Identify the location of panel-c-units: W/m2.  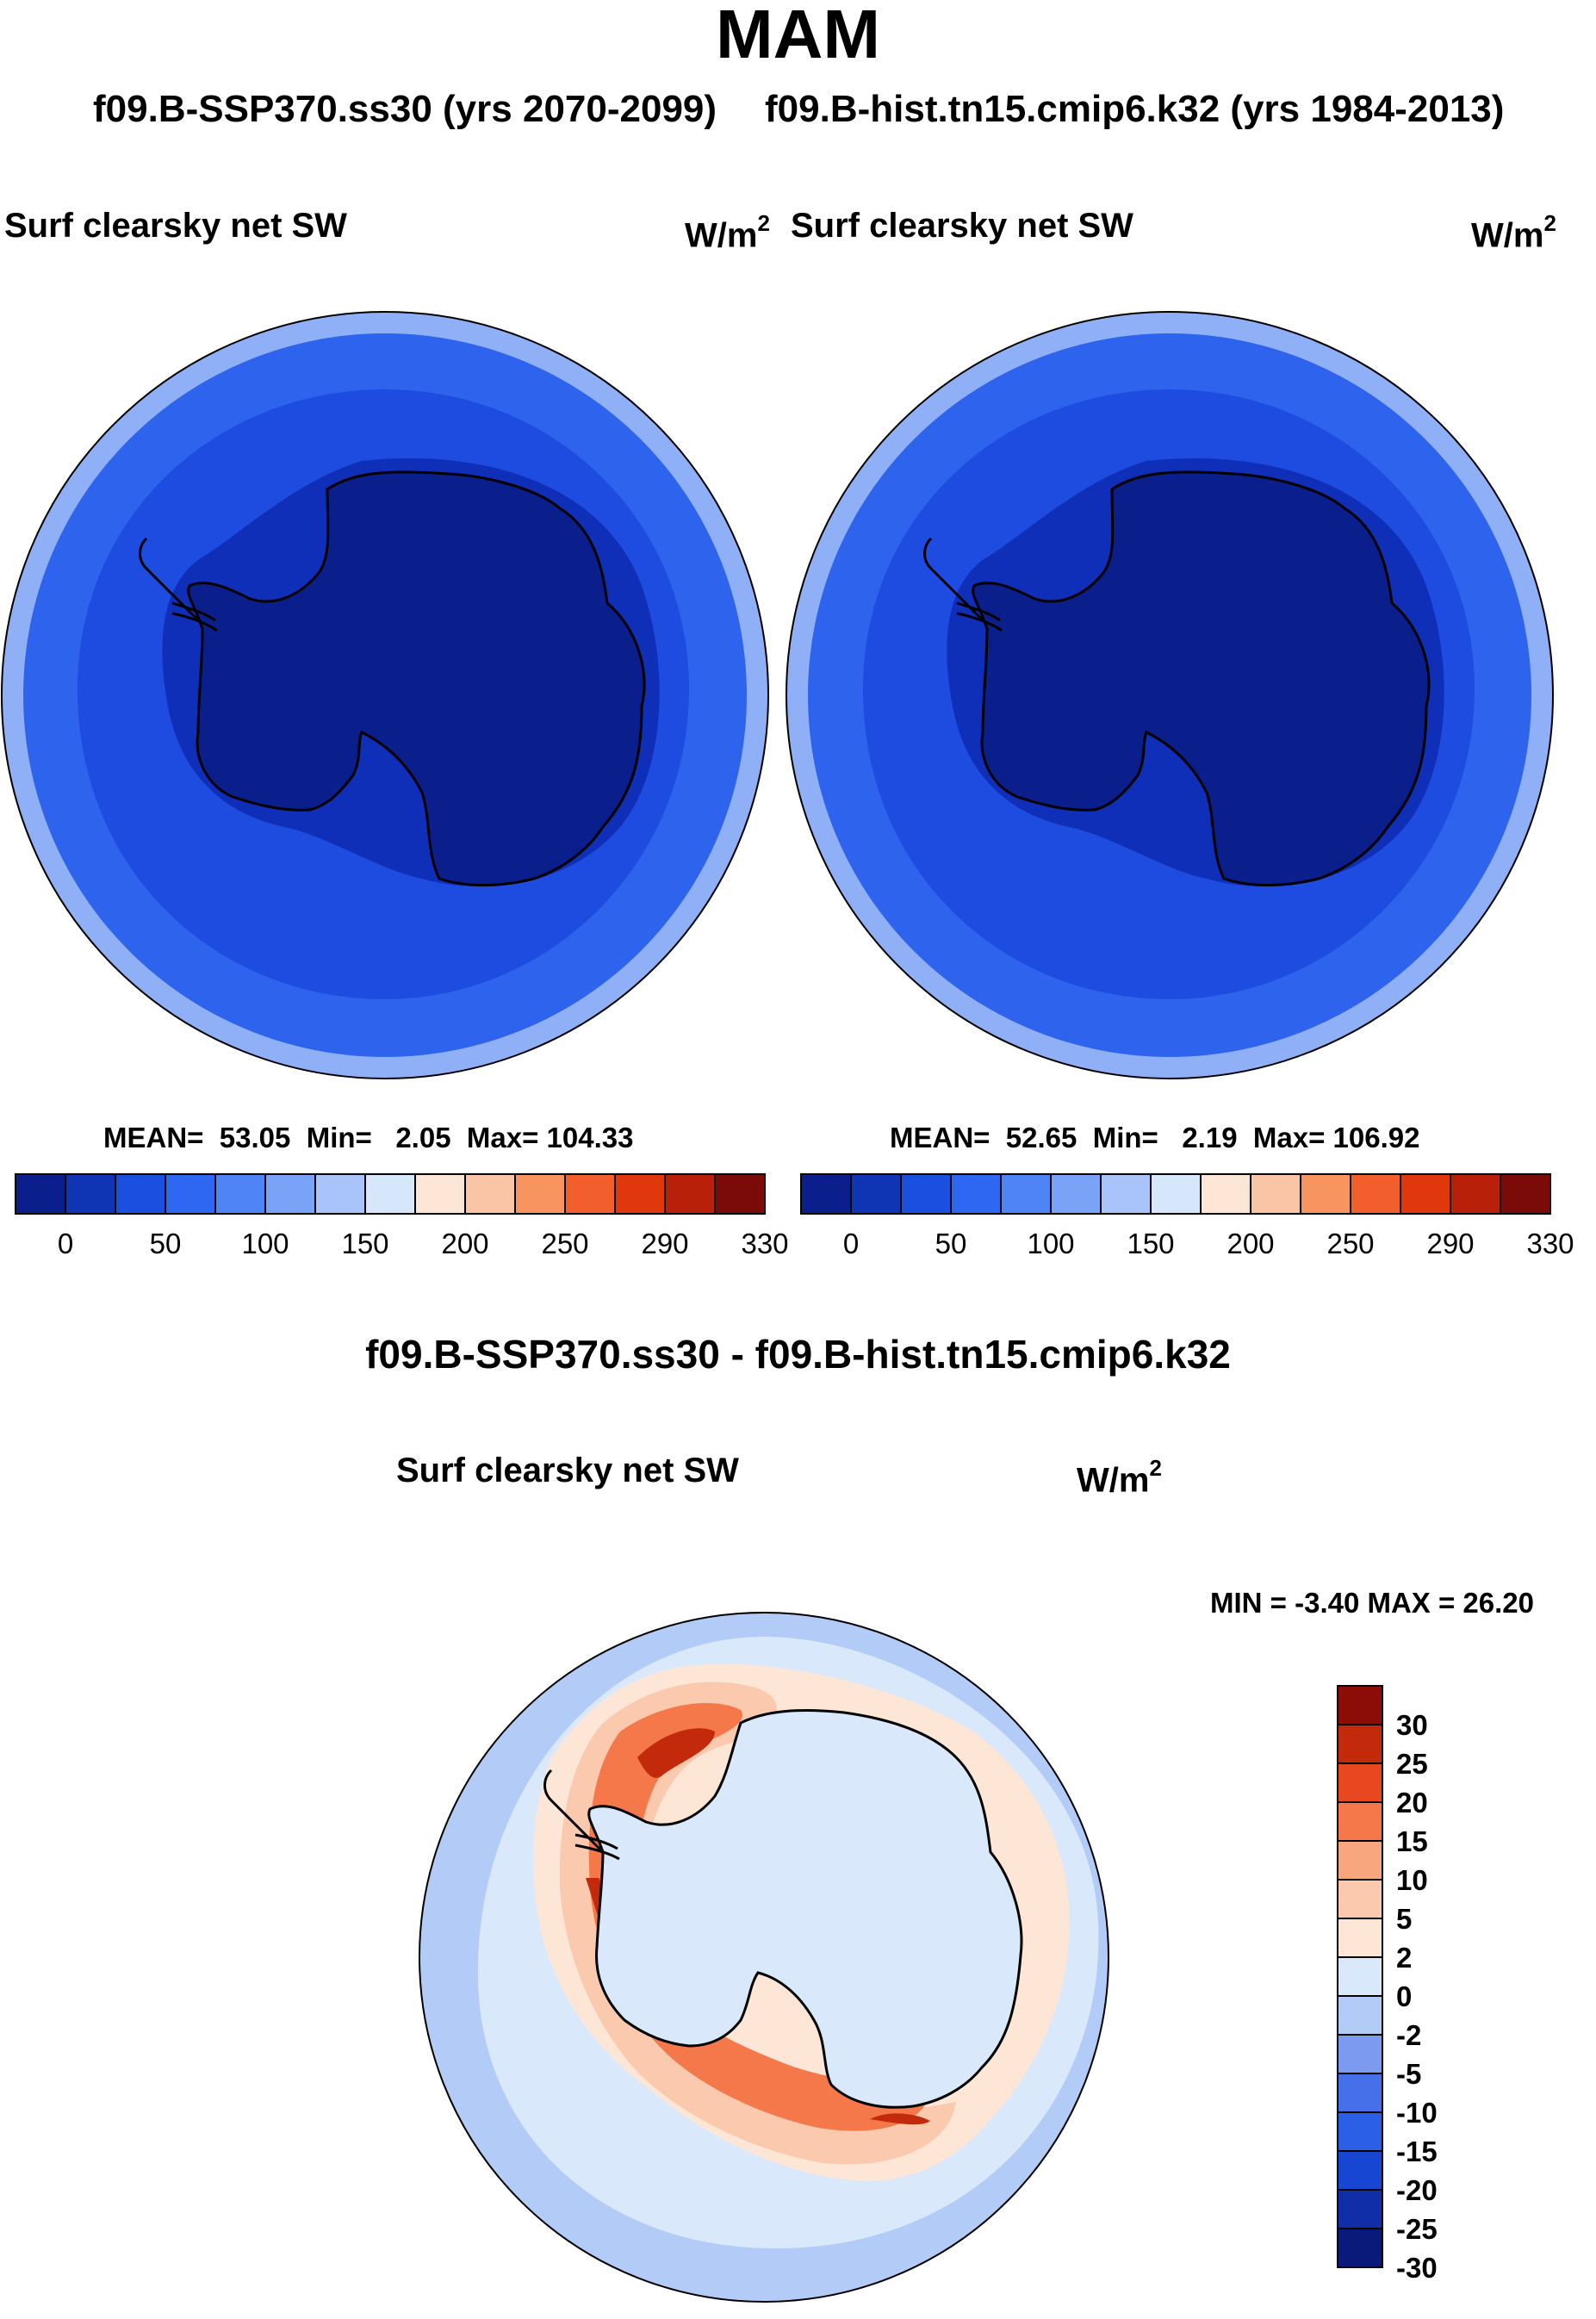
(1119, 1477).